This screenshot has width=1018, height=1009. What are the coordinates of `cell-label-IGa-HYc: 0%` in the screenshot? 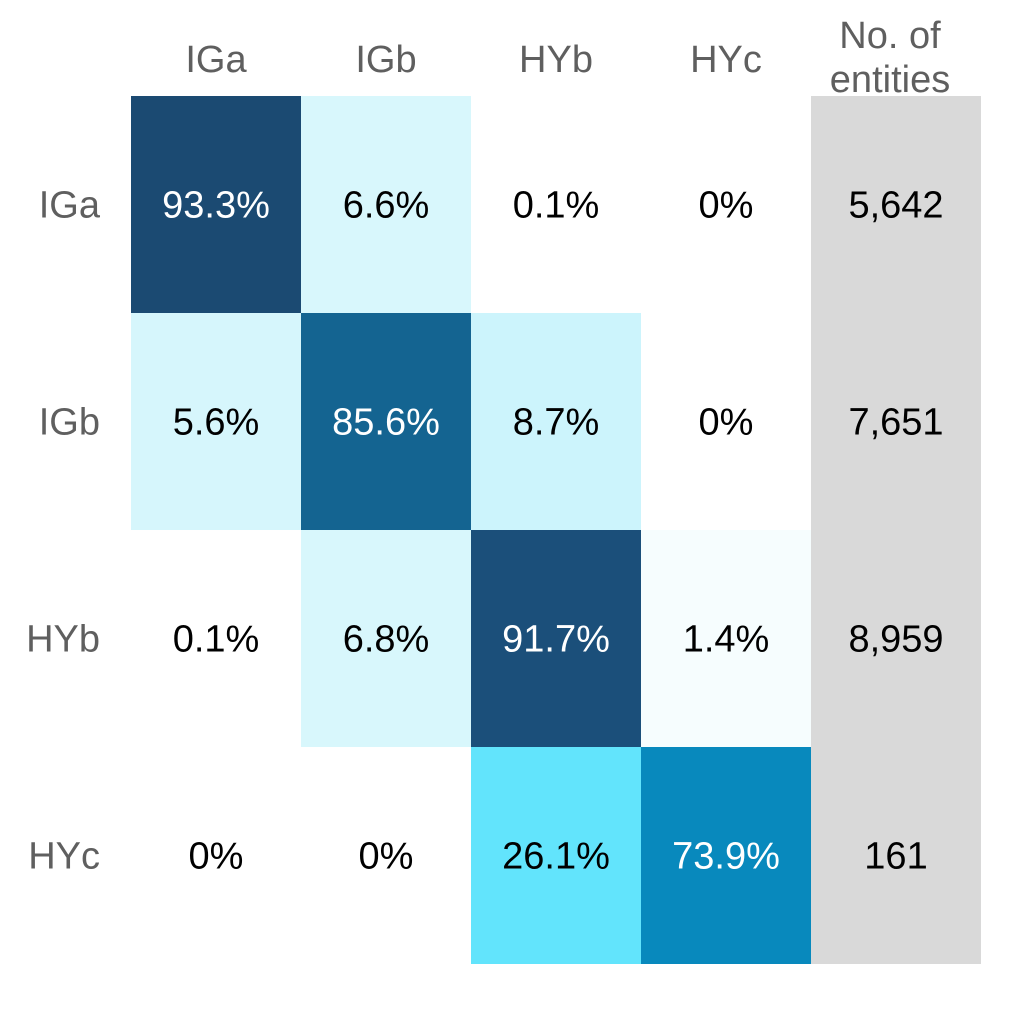 It's located at (726, 206).